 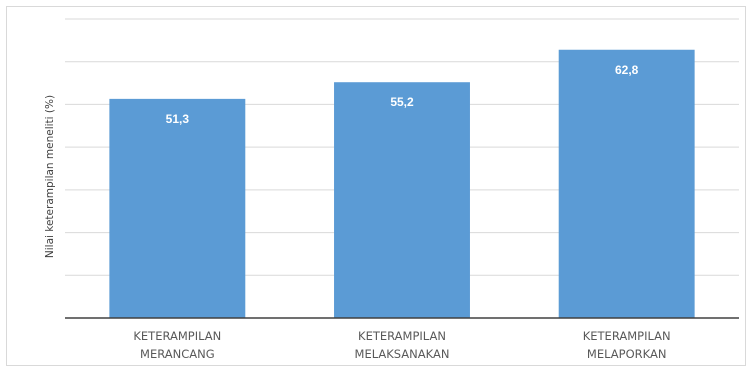 What do you see at coordinates (627, 345) in the screenshot?
I see `x-tick-label-3: KETERAMPILAN MELAPORKAN` at bounding box center [627, 345].